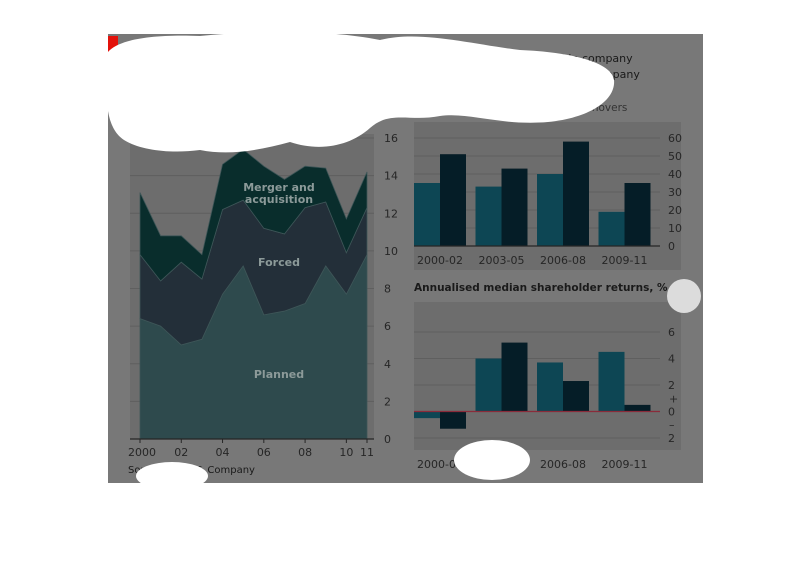 This screenshot has height=578, width=810. Describe the element at coordinates (391, 138) in the screenshot. I see `area-ytick-label: 16` at that location.